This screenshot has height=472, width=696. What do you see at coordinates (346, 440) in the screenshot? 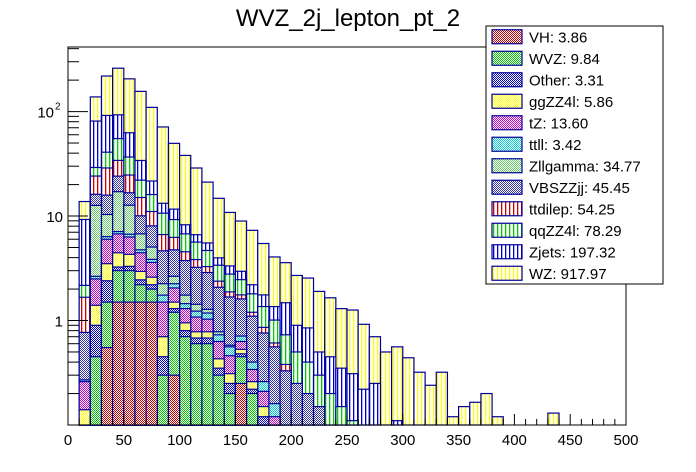
I see `x-tick-label: 250` at bounding box center [346, 440].